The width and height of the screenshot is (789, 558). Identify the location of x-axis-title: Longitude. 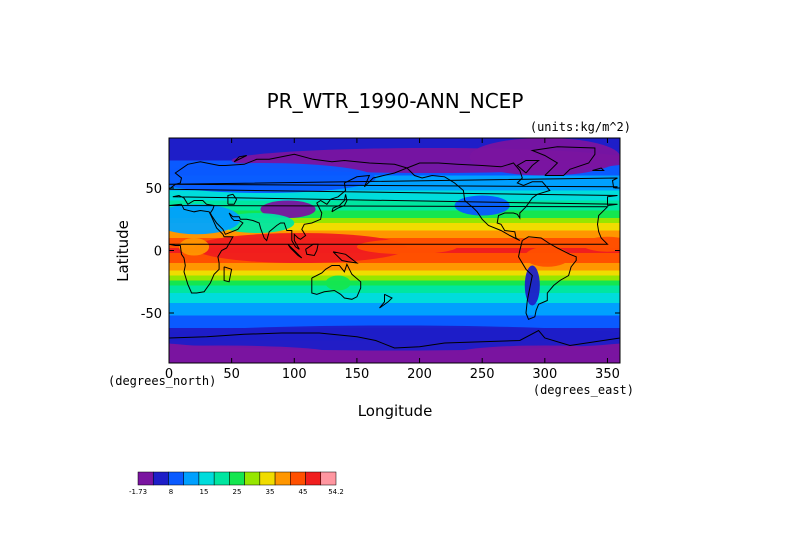
(395, 411).